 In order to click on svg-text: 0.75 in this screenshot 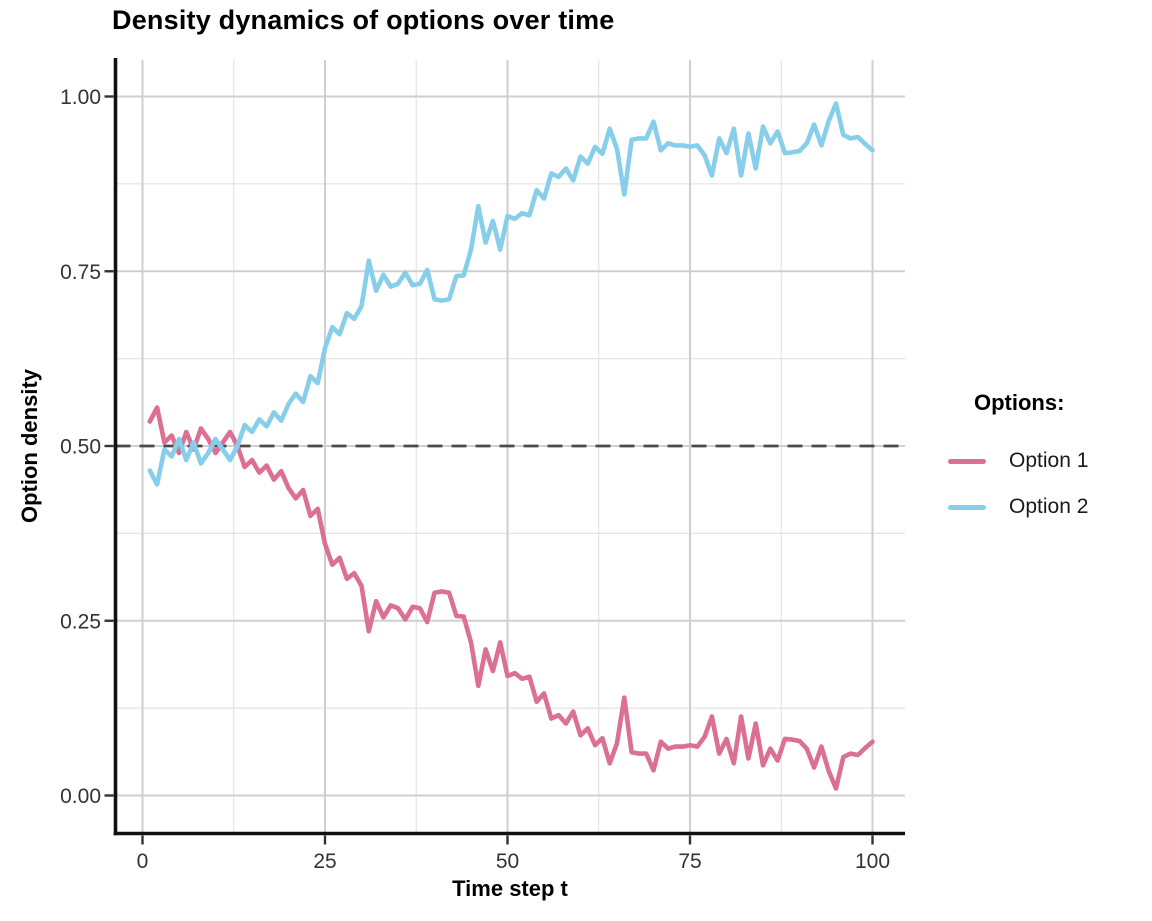, I will do `click(80, 272)`.